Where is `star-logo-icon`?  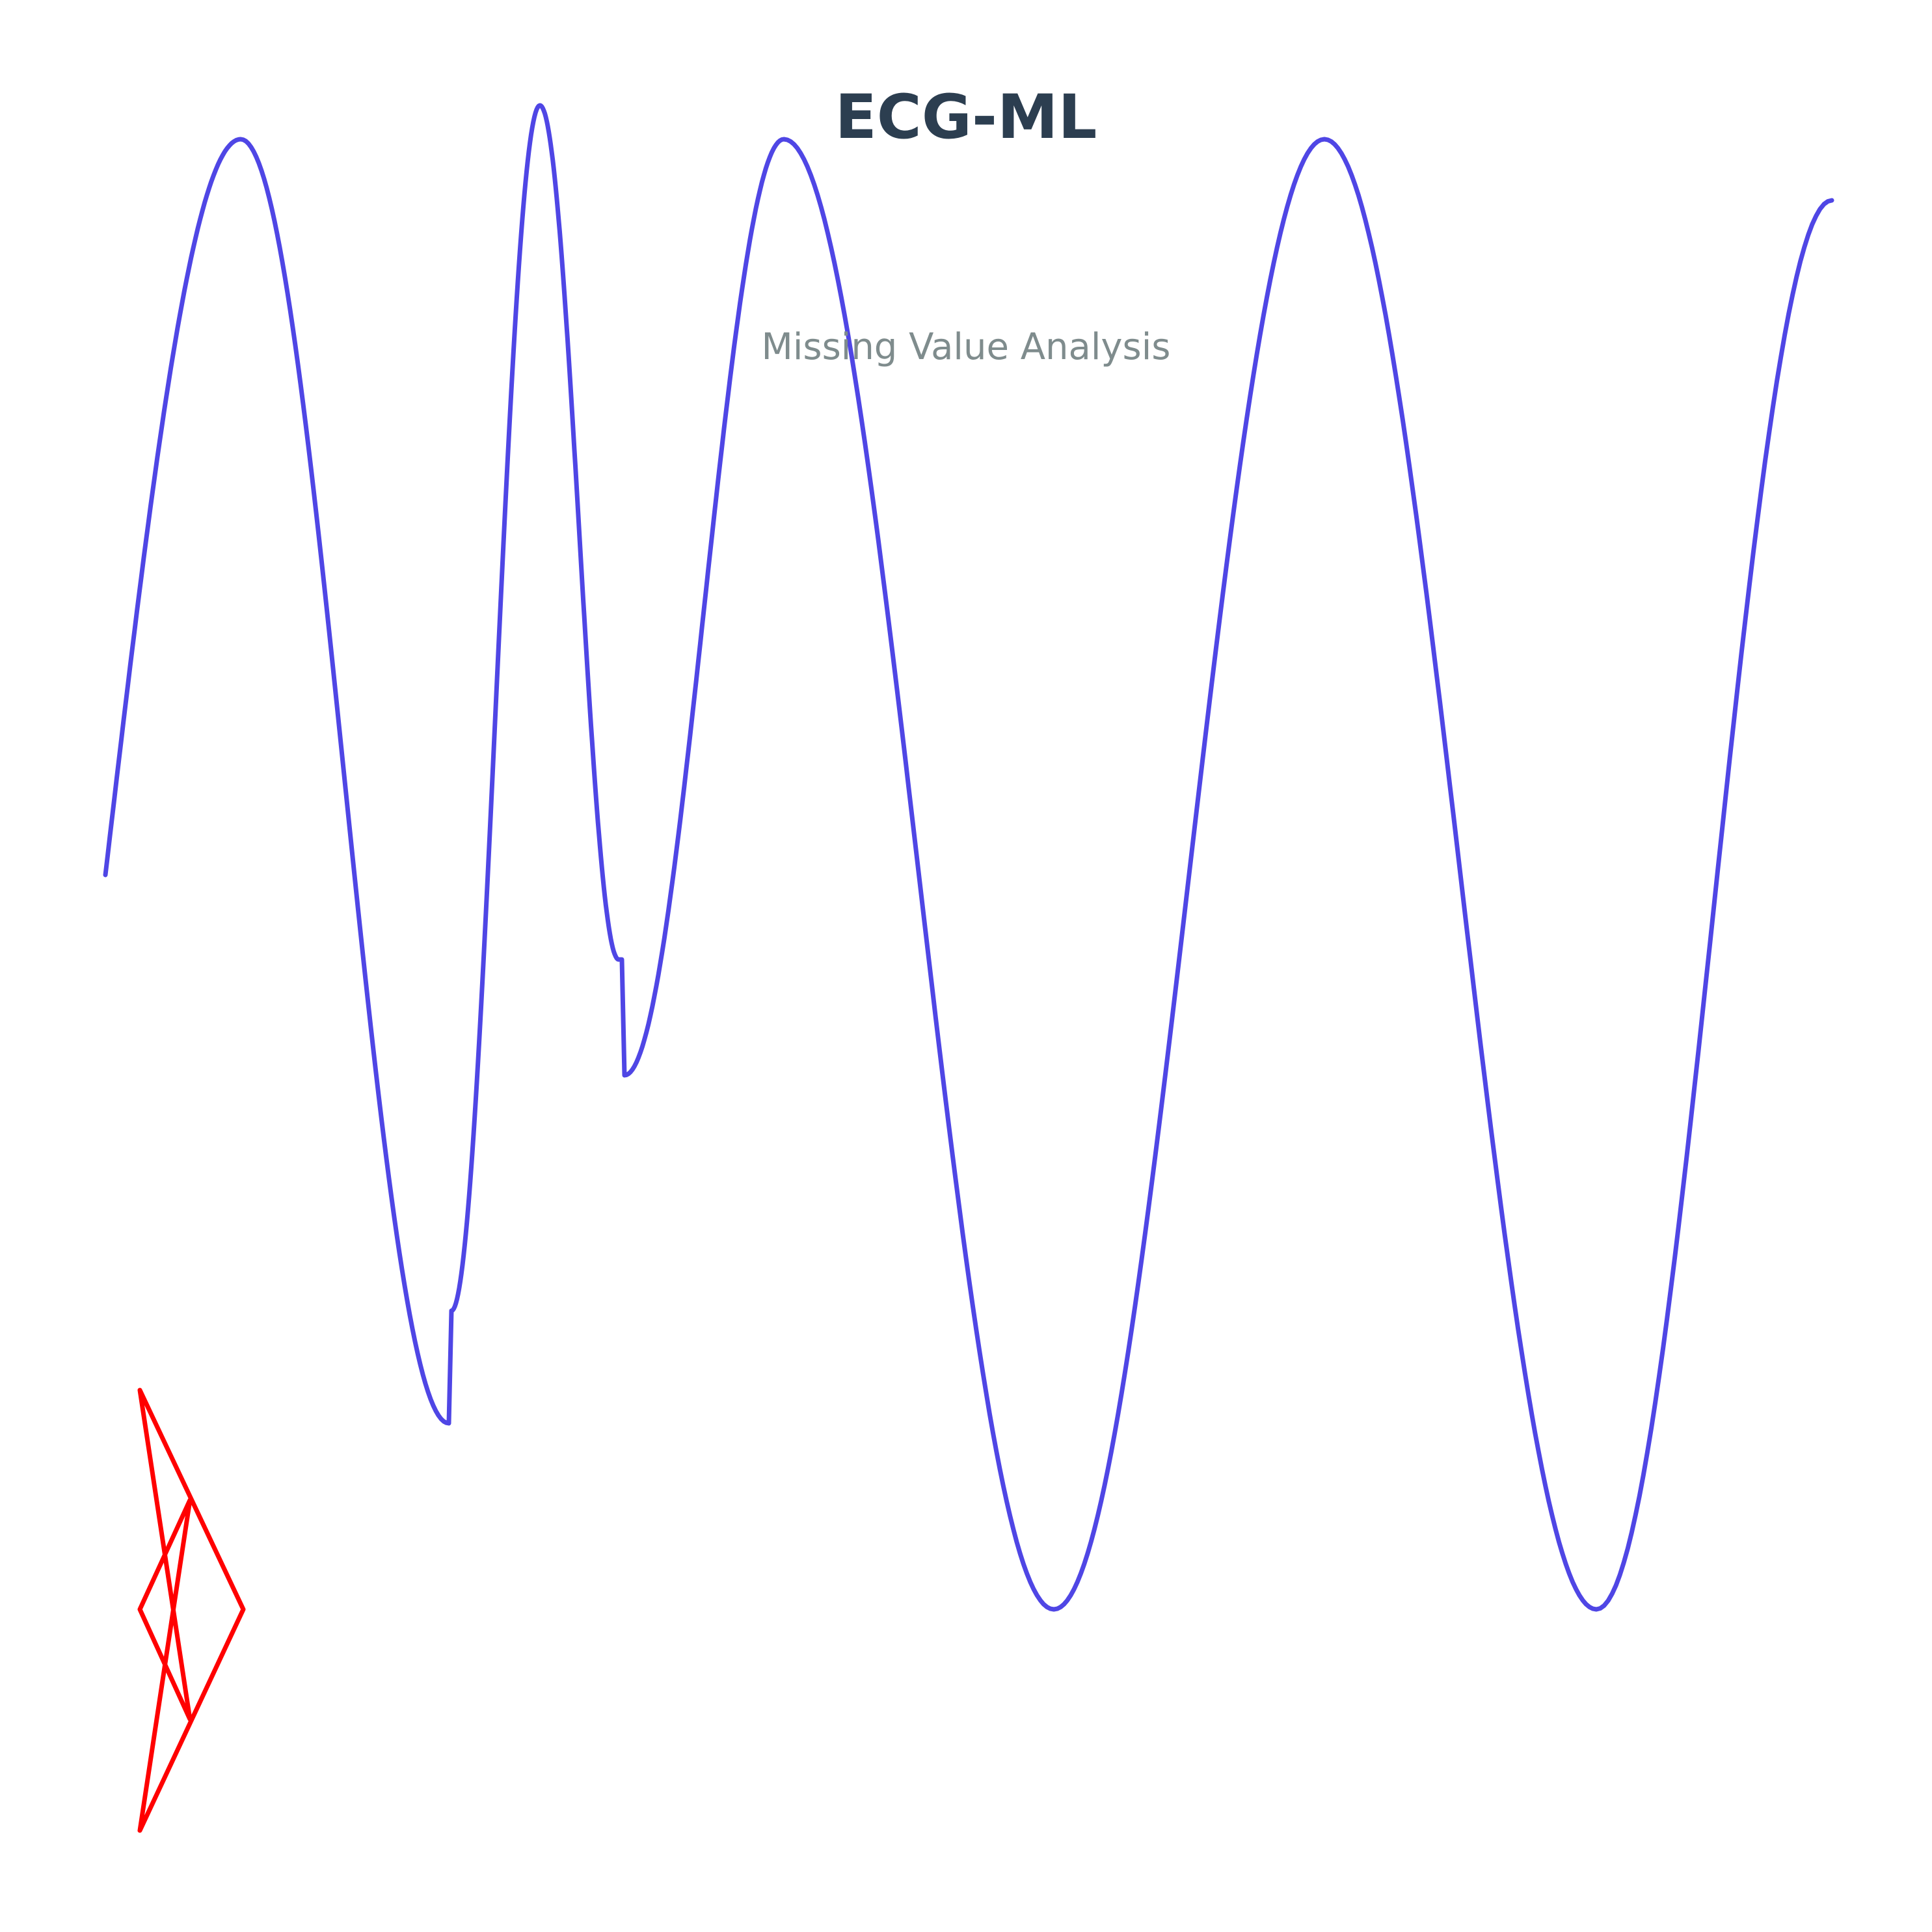 star-logo-icon is located at coordinates (191, 1610).